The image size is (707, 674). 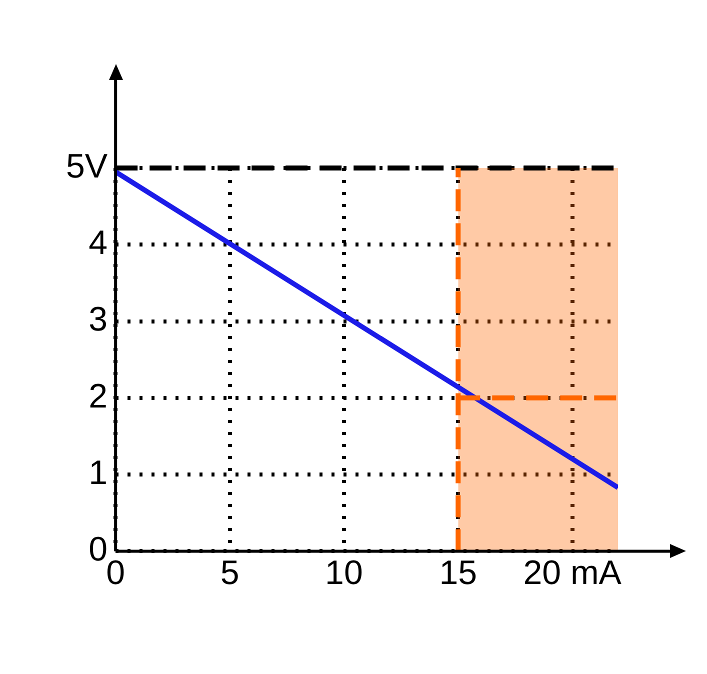 I want to click on x-tick-label: 15, so click(x=458, y=573).